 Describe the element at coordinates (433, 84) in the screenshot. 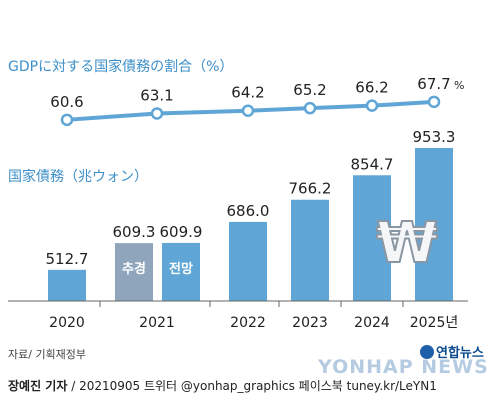

I see `gdp-ratio-value-label: 67.7` at that location.